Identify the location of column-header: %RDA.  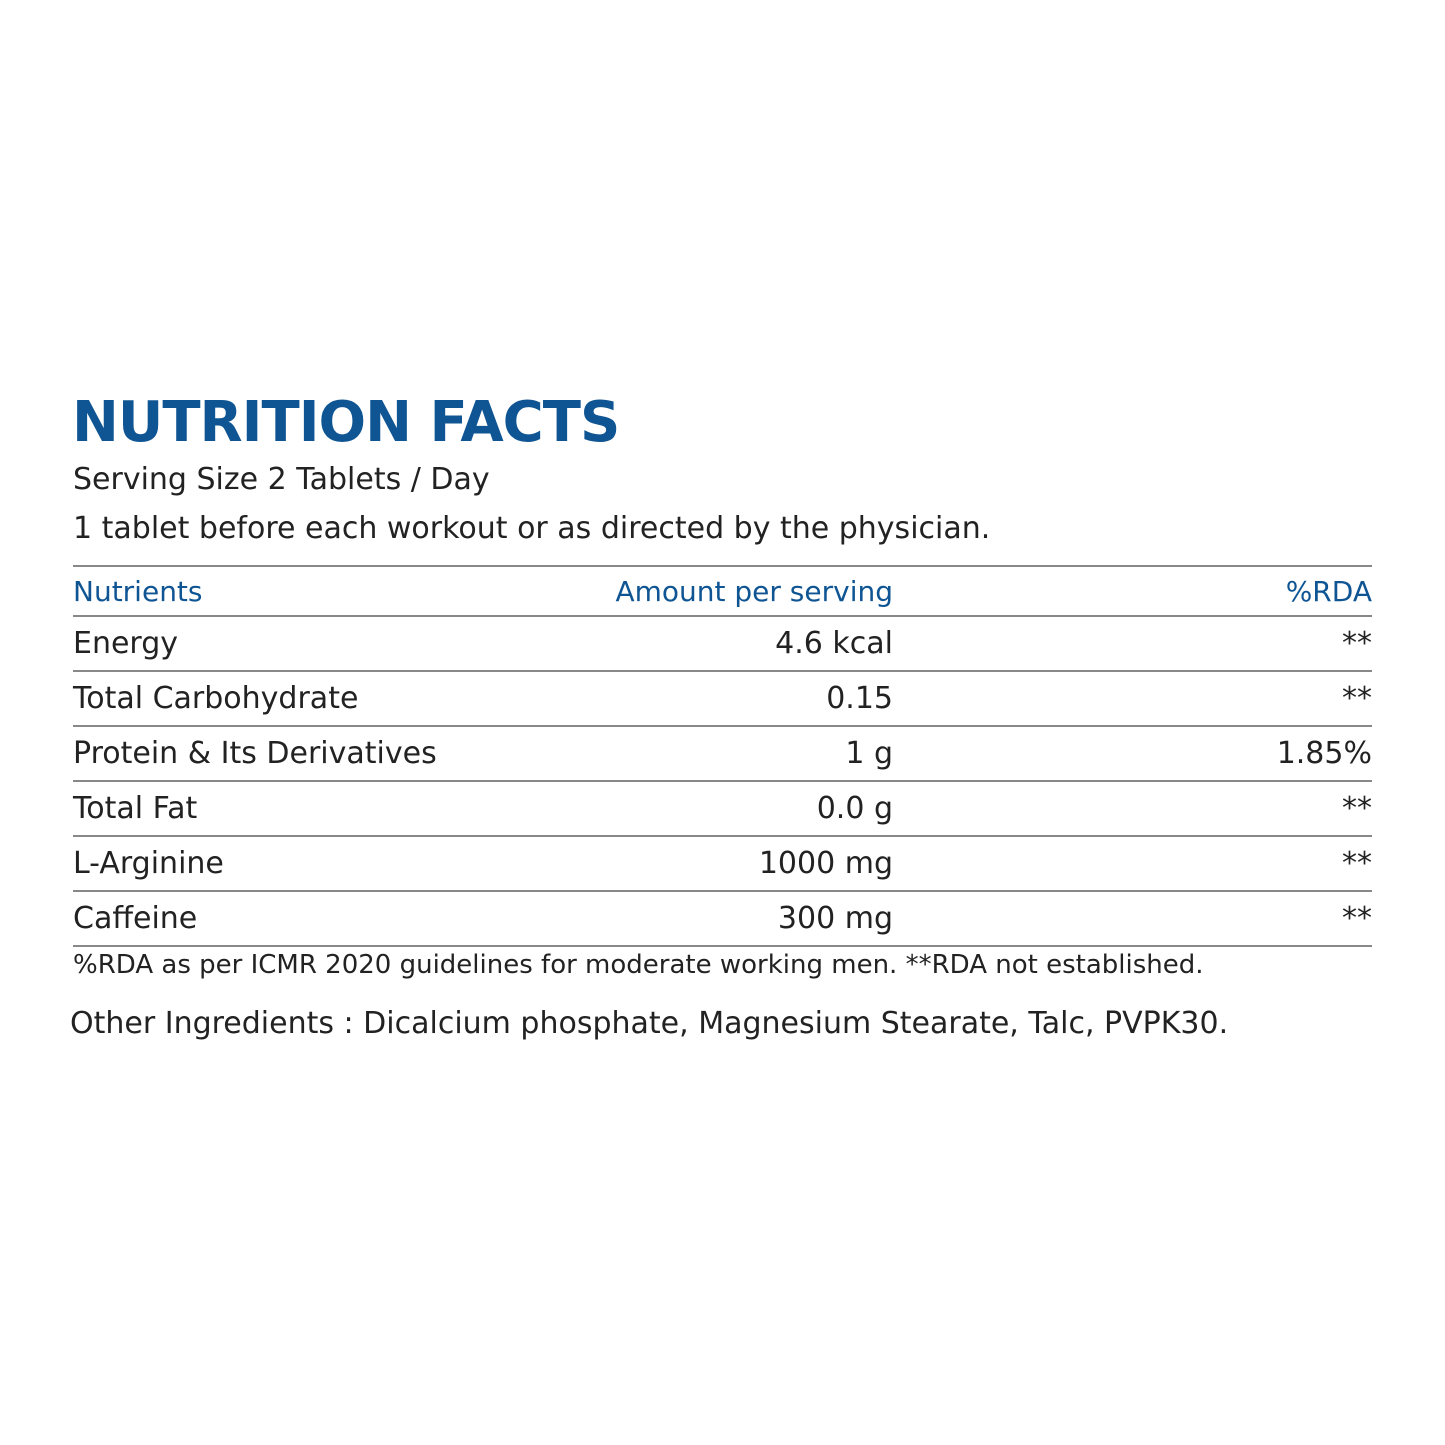
(1132, 590).